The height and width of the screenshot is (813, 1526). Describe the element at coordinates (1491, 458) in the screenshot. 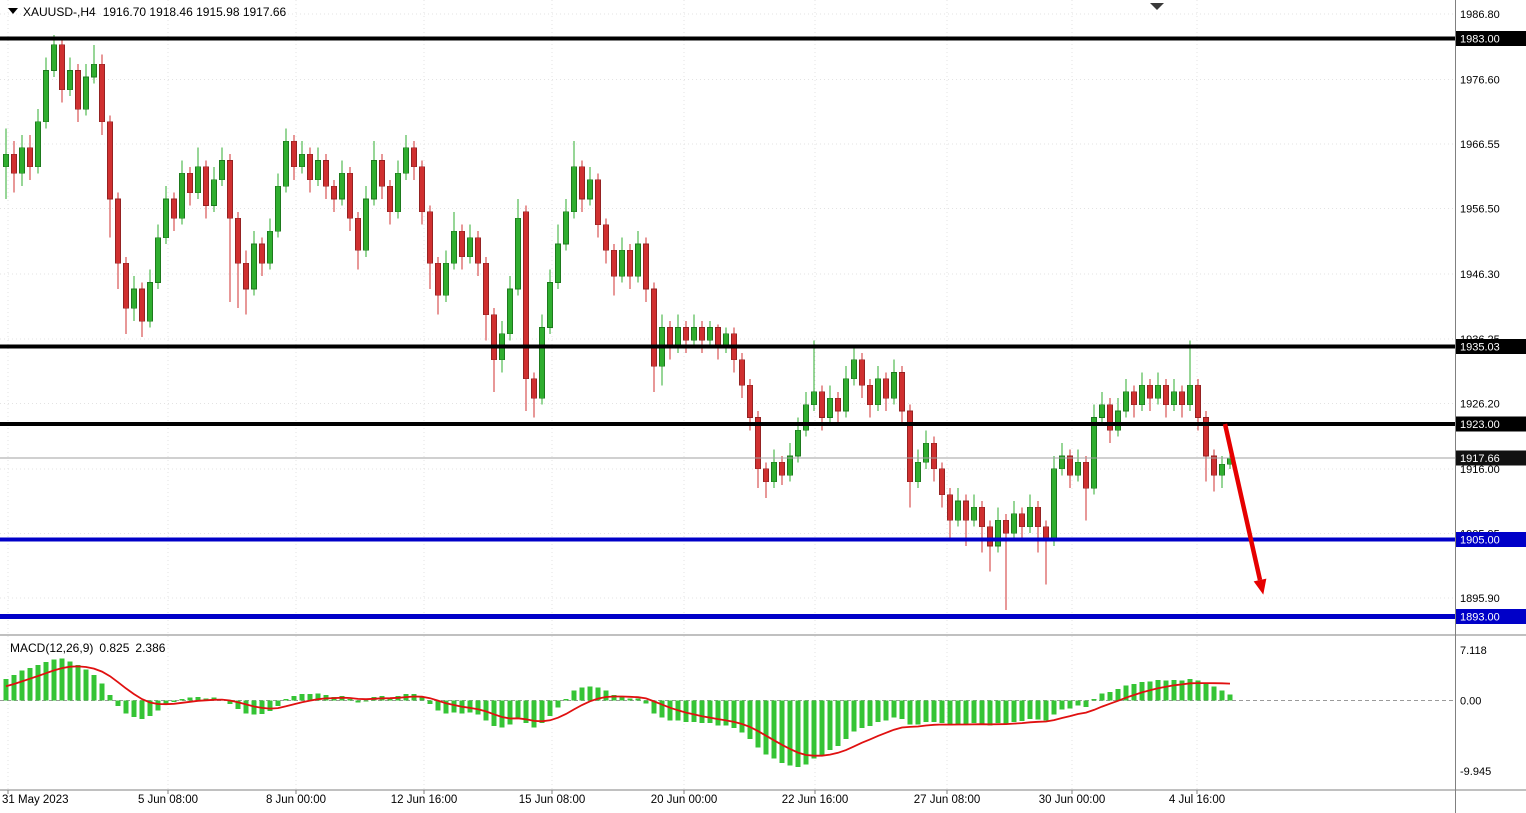

I see `current-price-chip` at that location.